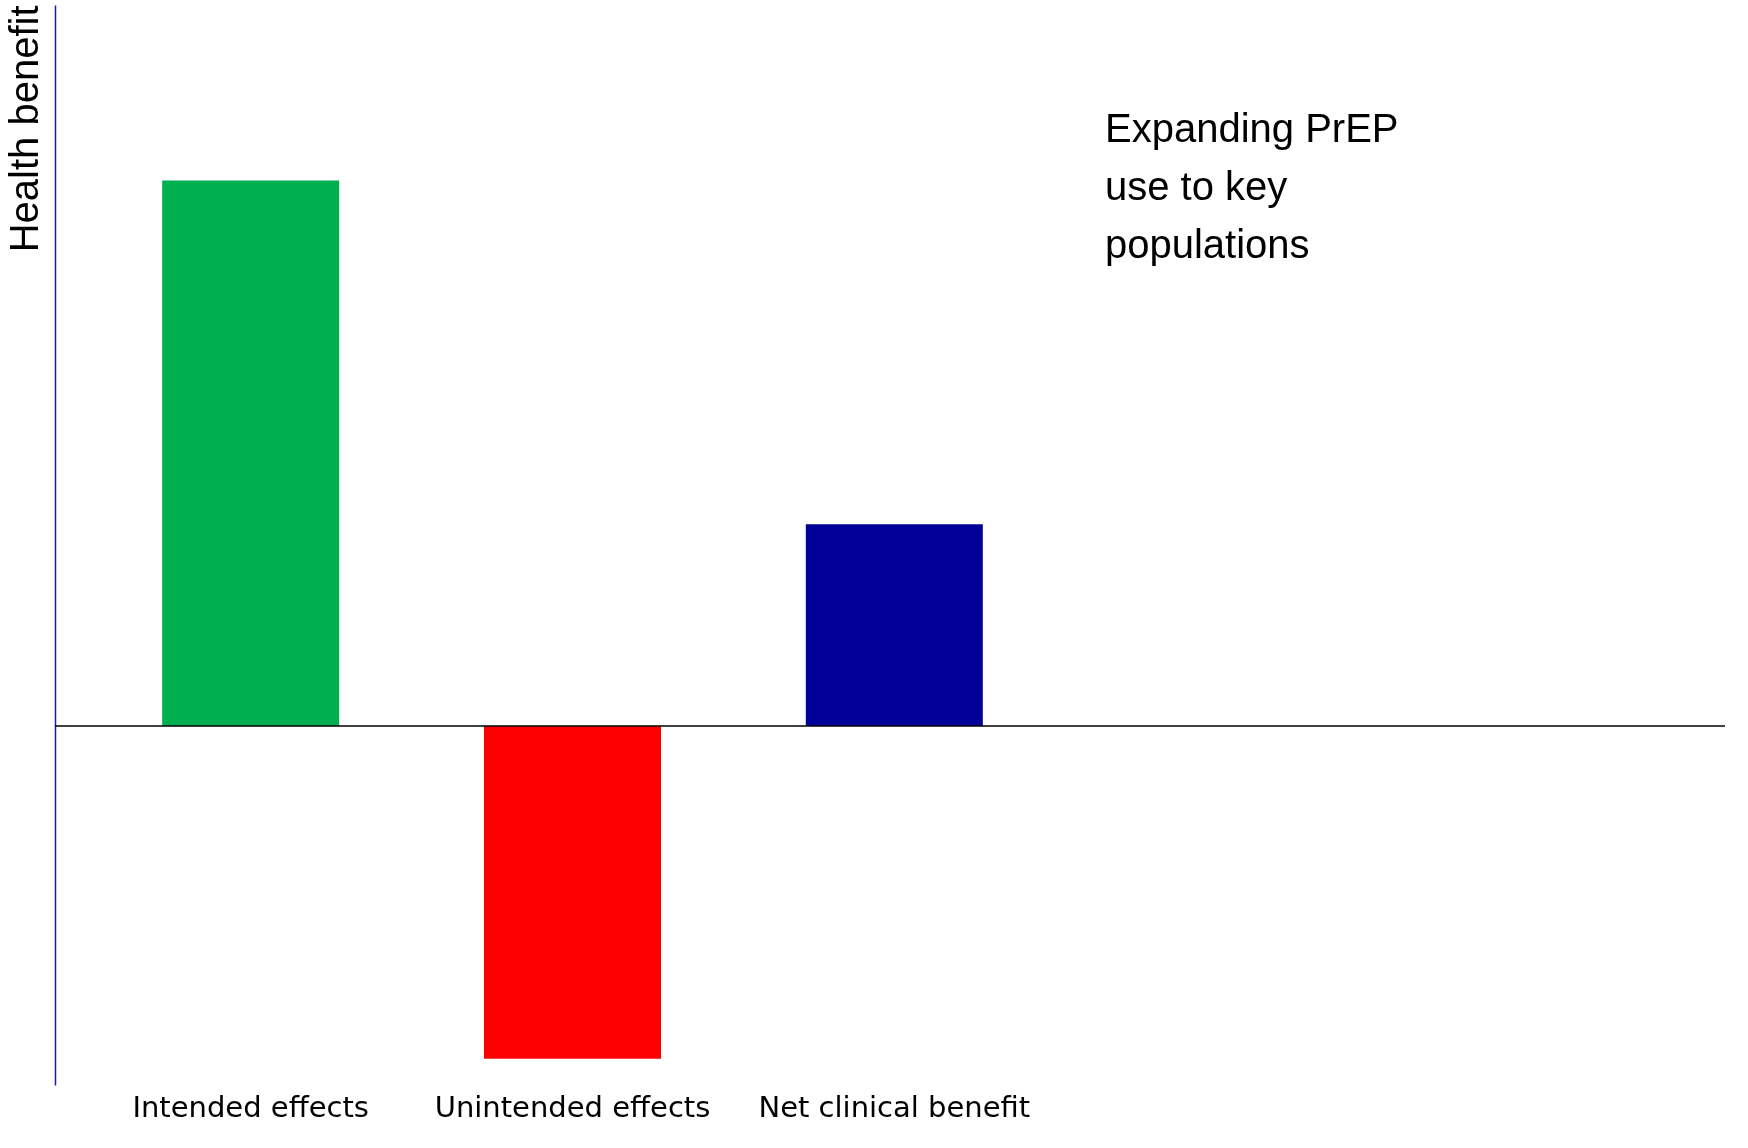 The height and width of the screenshot is (1148, 1748). I want to click on x-tick-label: Unintended effects, so click(572, 1106).